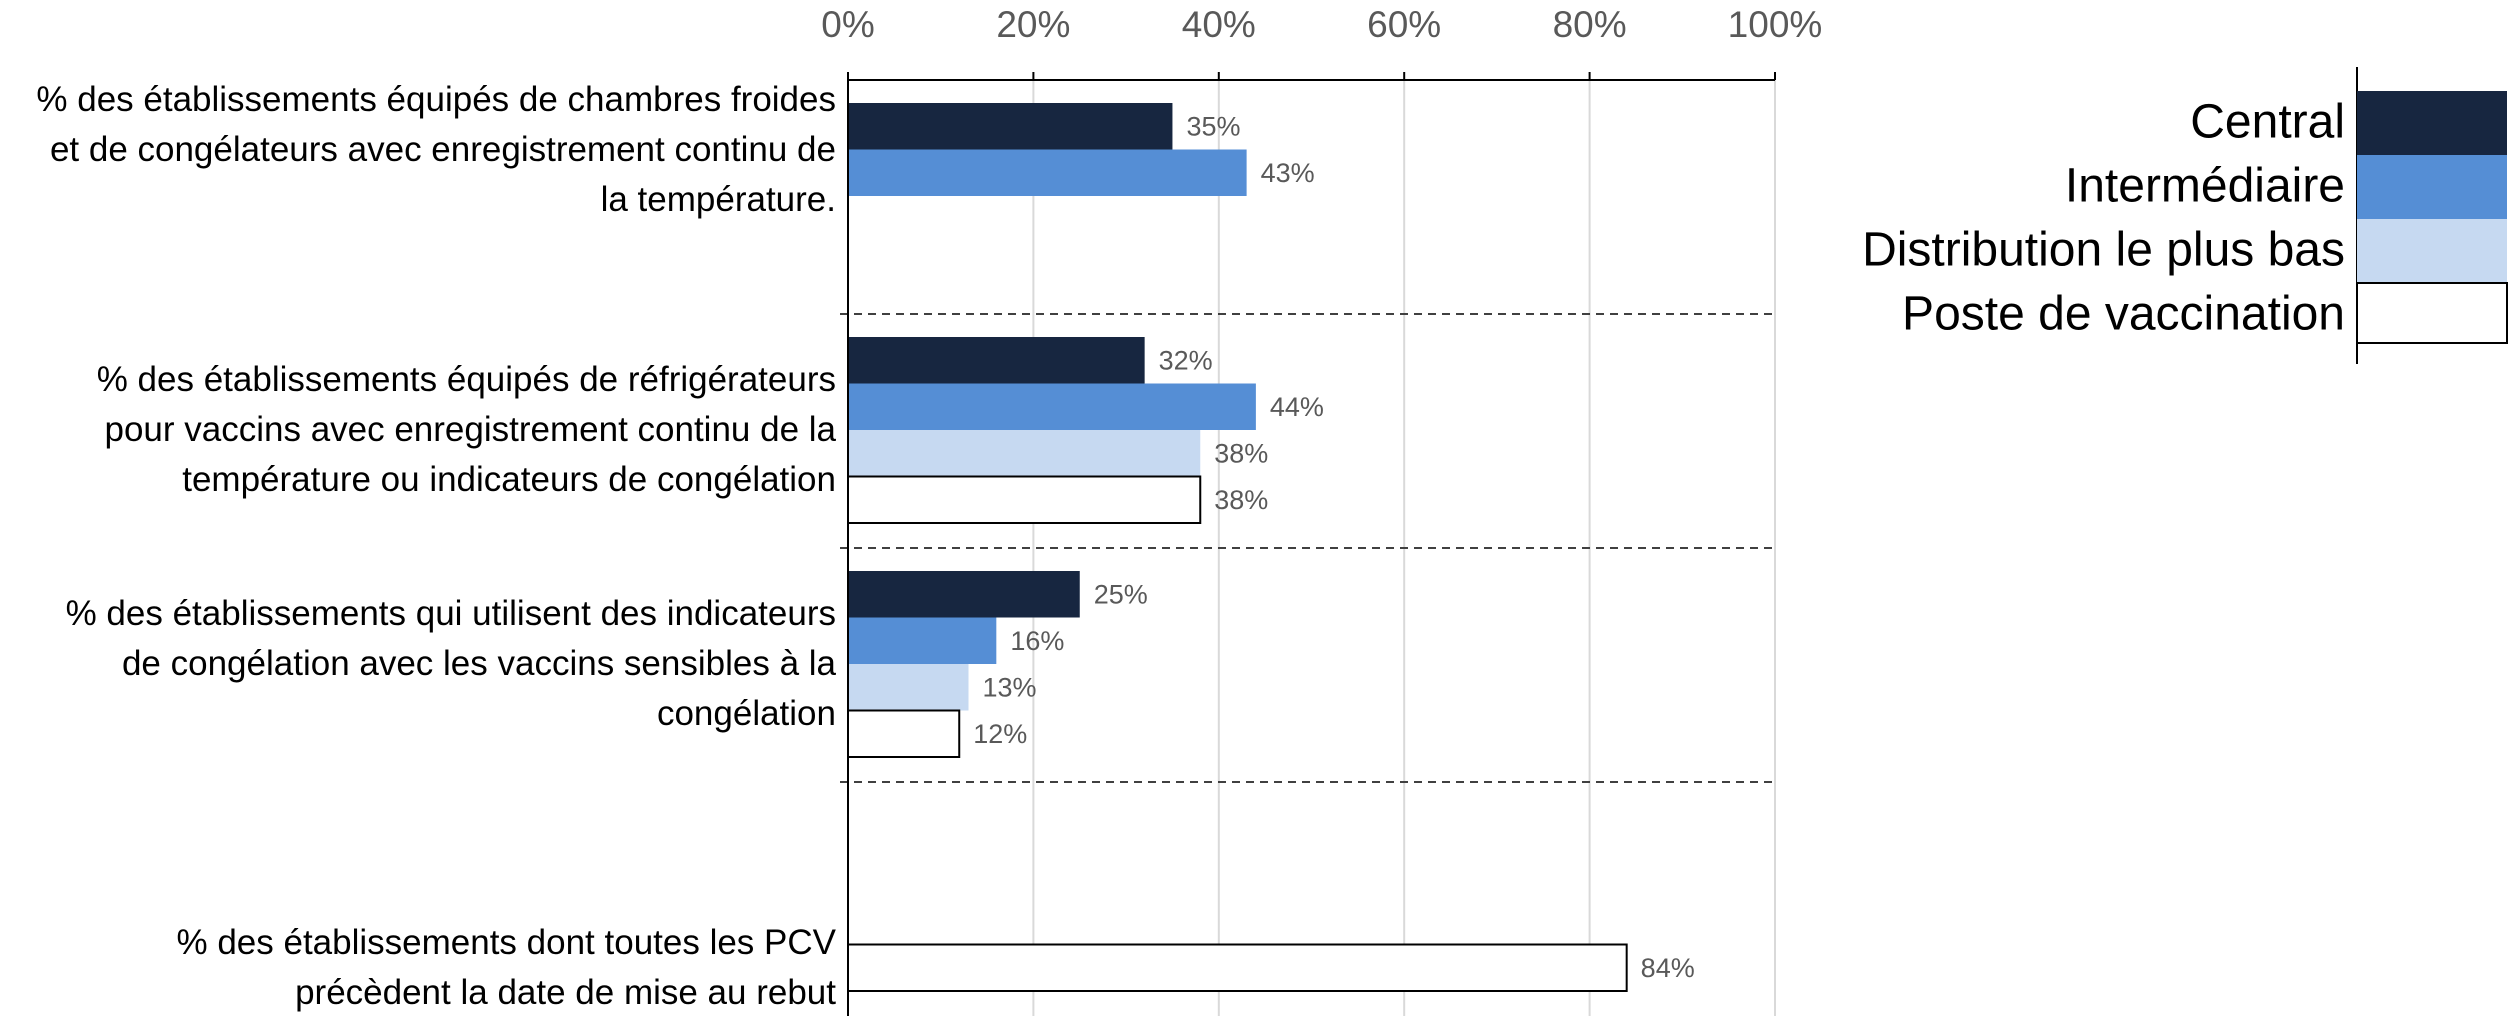 The width and height of the screenshot is (2514, 1018). I want to click on data-label: 43%, so click(1288, 173).